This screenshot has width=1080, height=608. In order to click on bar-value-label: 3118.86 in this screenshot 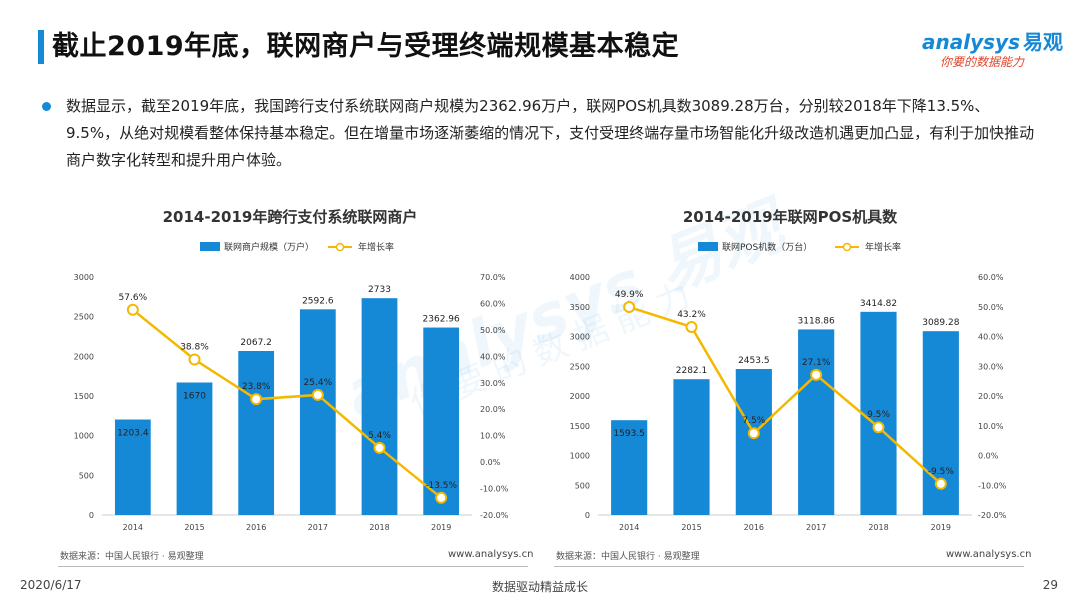, I will do `click(816, 321)`.